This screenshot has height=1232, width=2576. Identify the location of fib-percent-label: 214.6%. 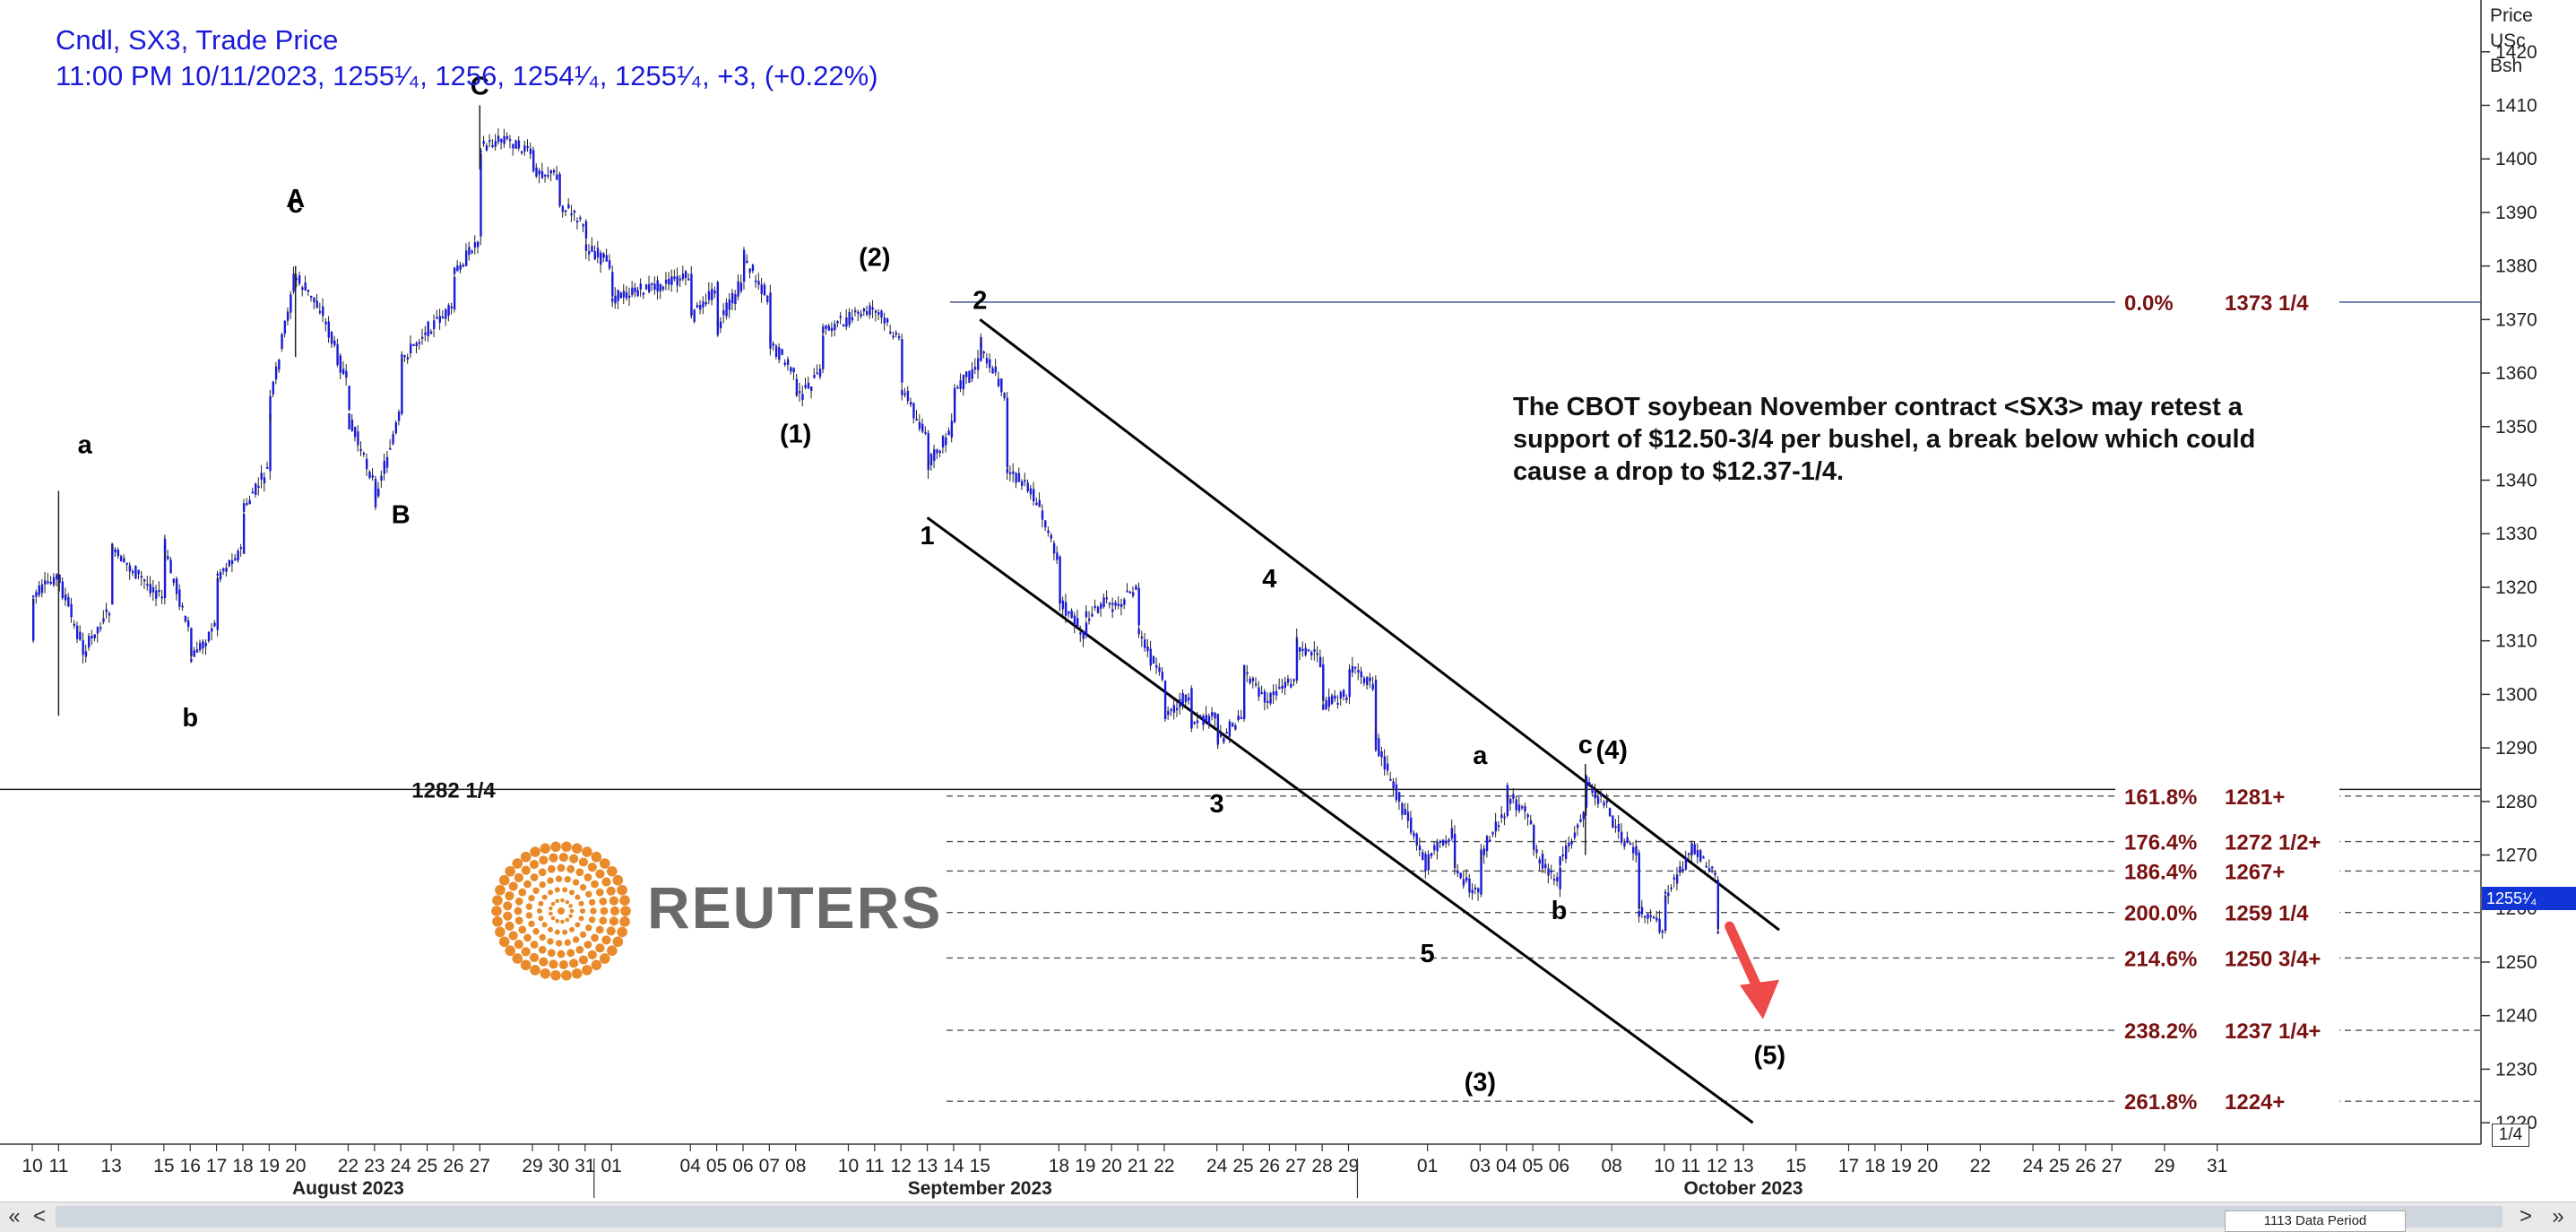
(2160, 959).